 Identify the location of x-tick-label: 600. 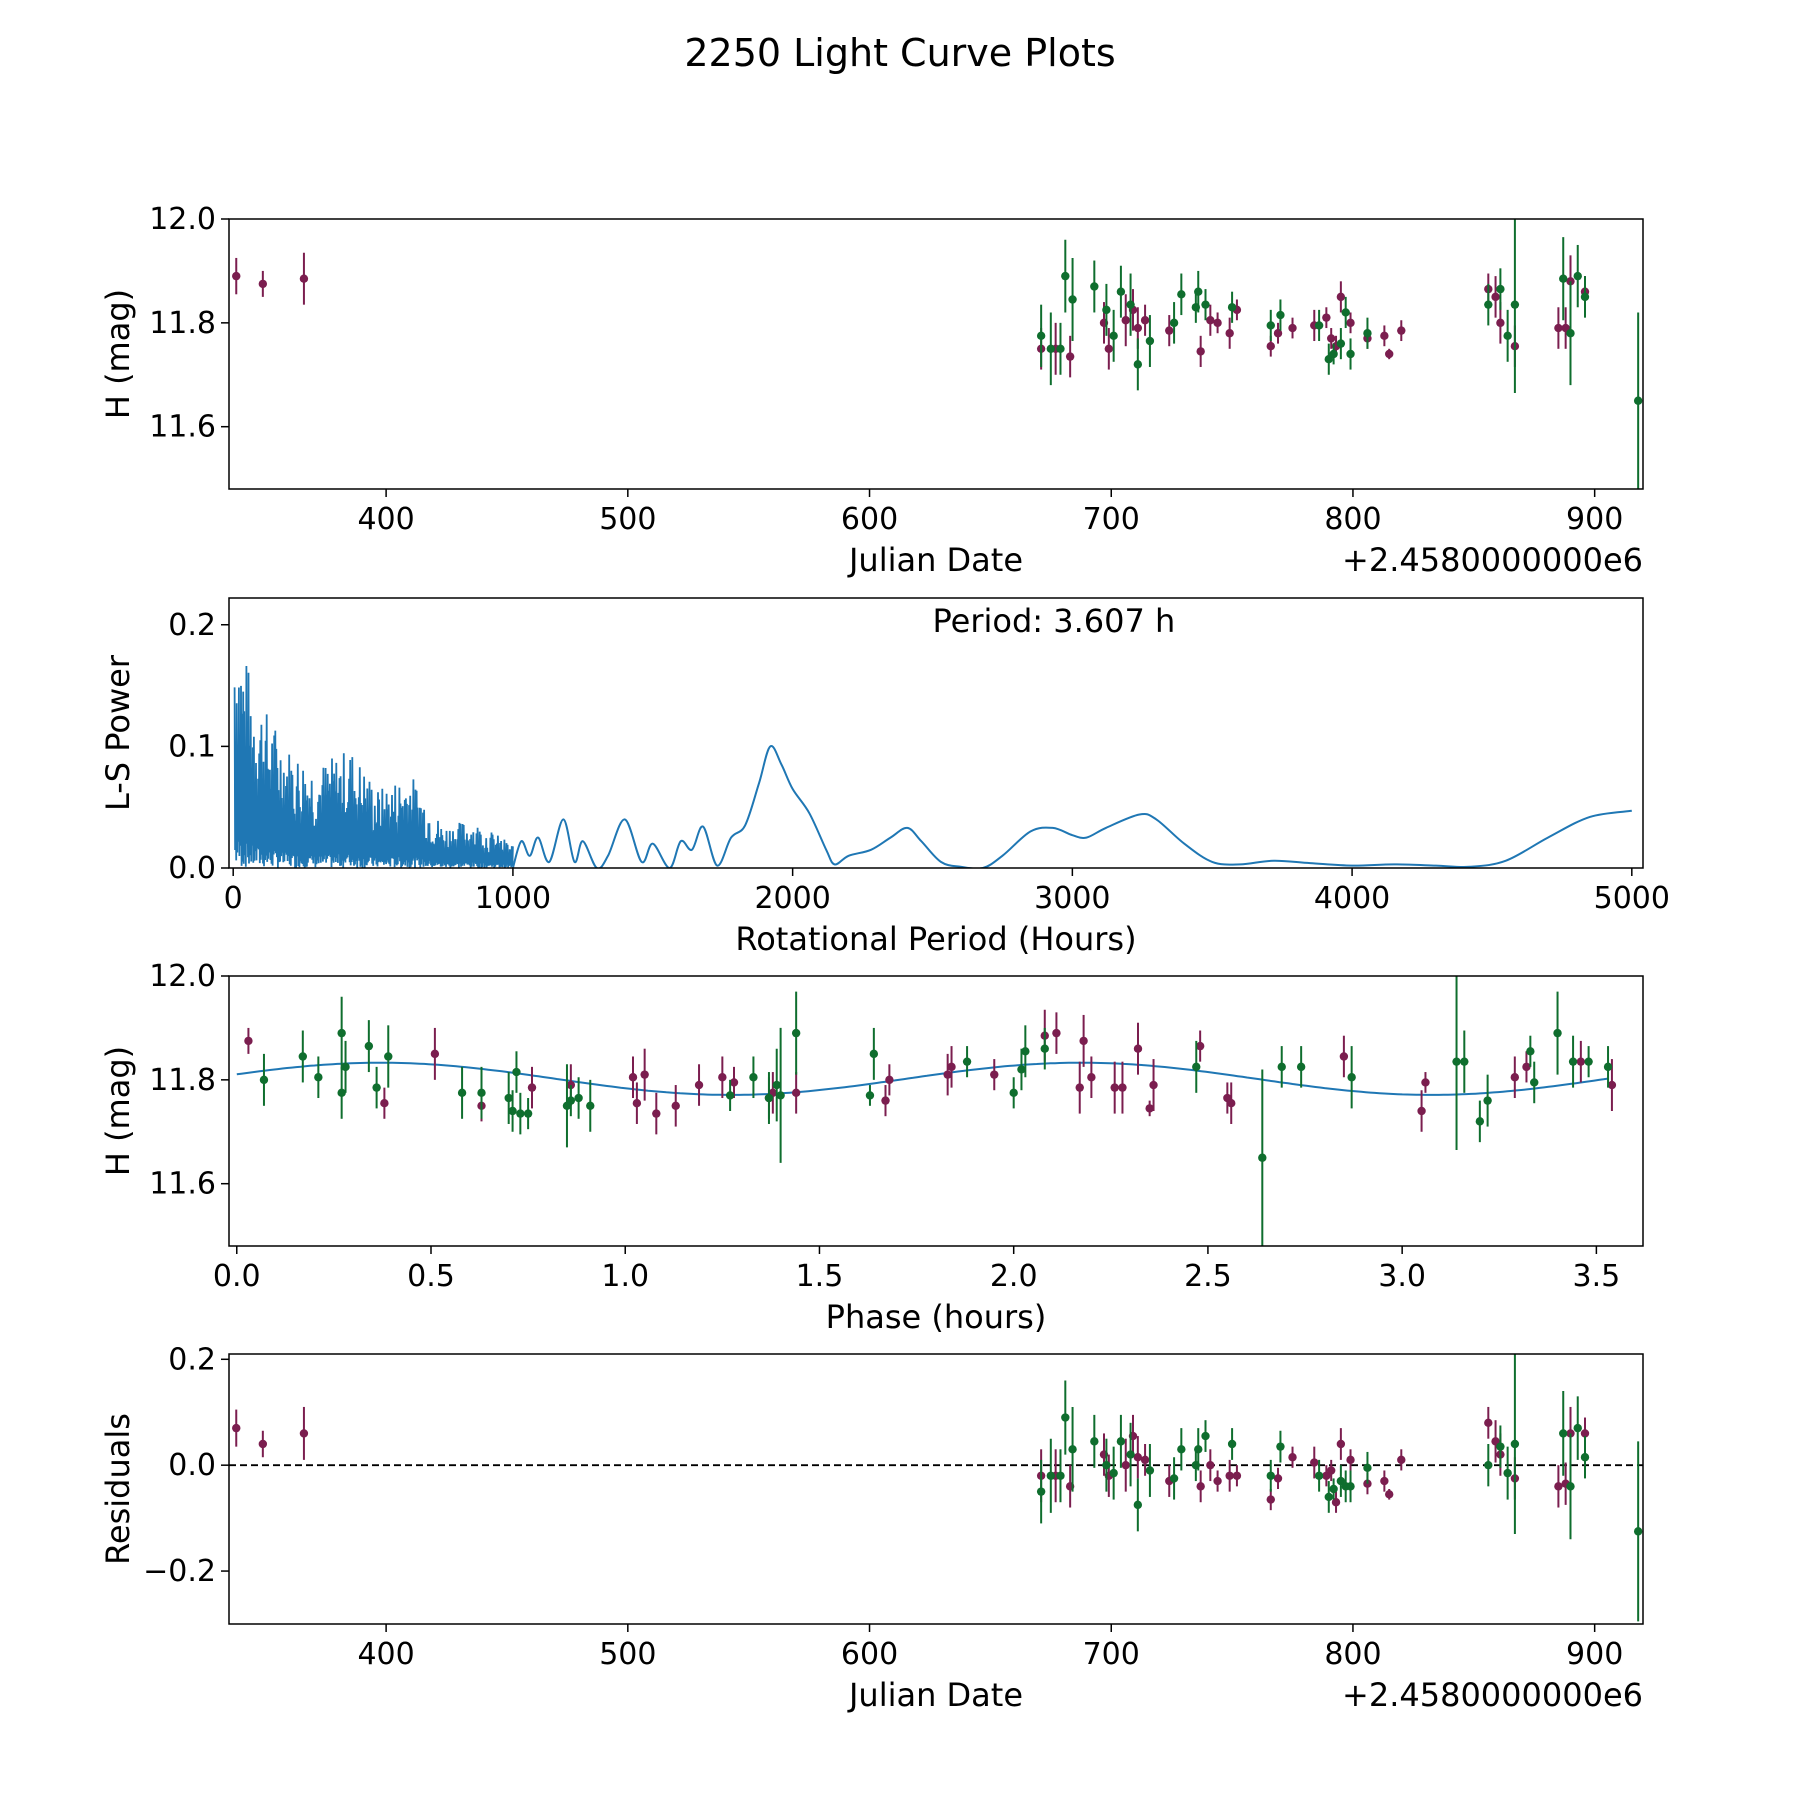
(869, 1654).